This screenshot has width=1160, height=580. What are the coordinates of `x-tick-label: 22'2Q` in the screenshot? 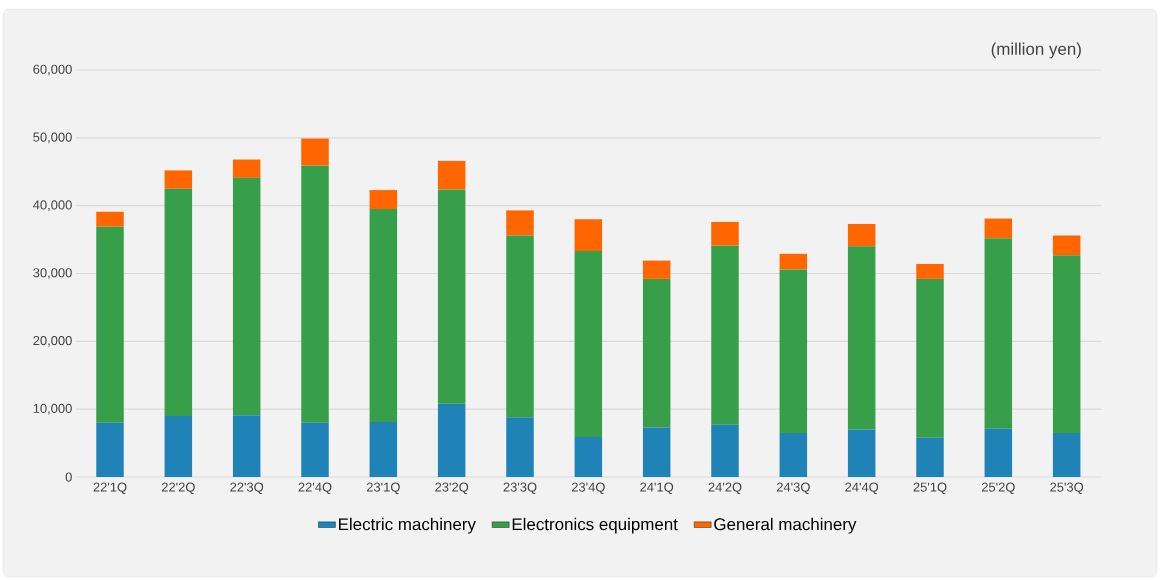 It's located at (178, 488).